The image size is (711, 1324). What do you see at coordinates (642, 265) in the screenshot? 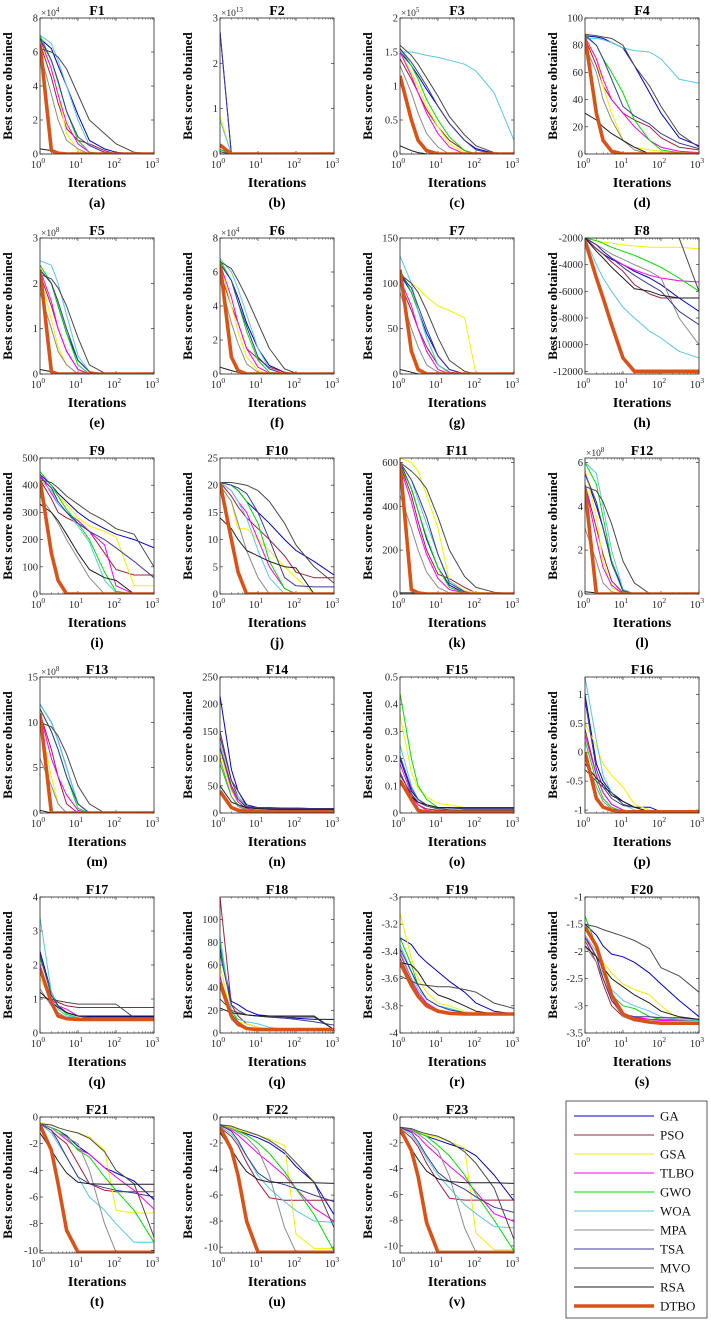
I see `series-line-gwo` at bounding box center [642, 265].